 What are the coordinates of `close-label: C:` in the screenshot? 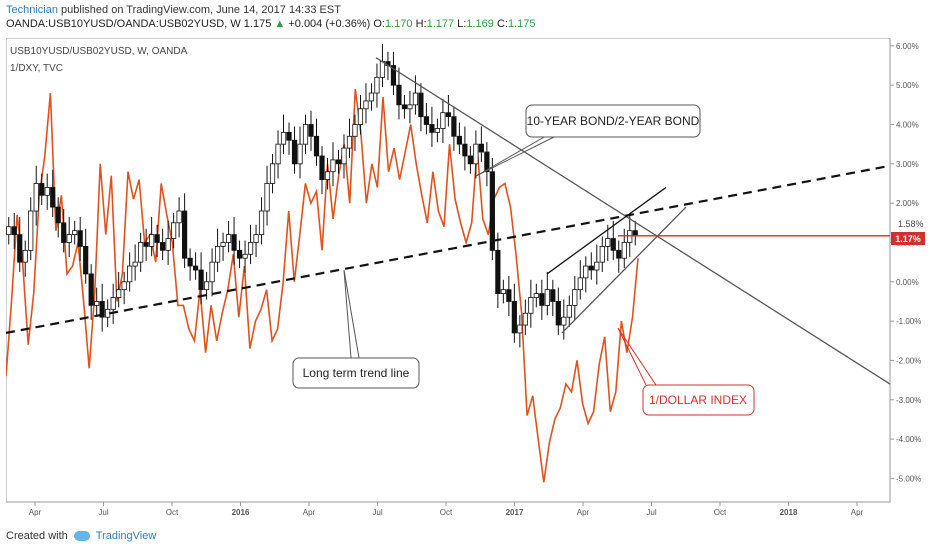 It's located at (502, 24).